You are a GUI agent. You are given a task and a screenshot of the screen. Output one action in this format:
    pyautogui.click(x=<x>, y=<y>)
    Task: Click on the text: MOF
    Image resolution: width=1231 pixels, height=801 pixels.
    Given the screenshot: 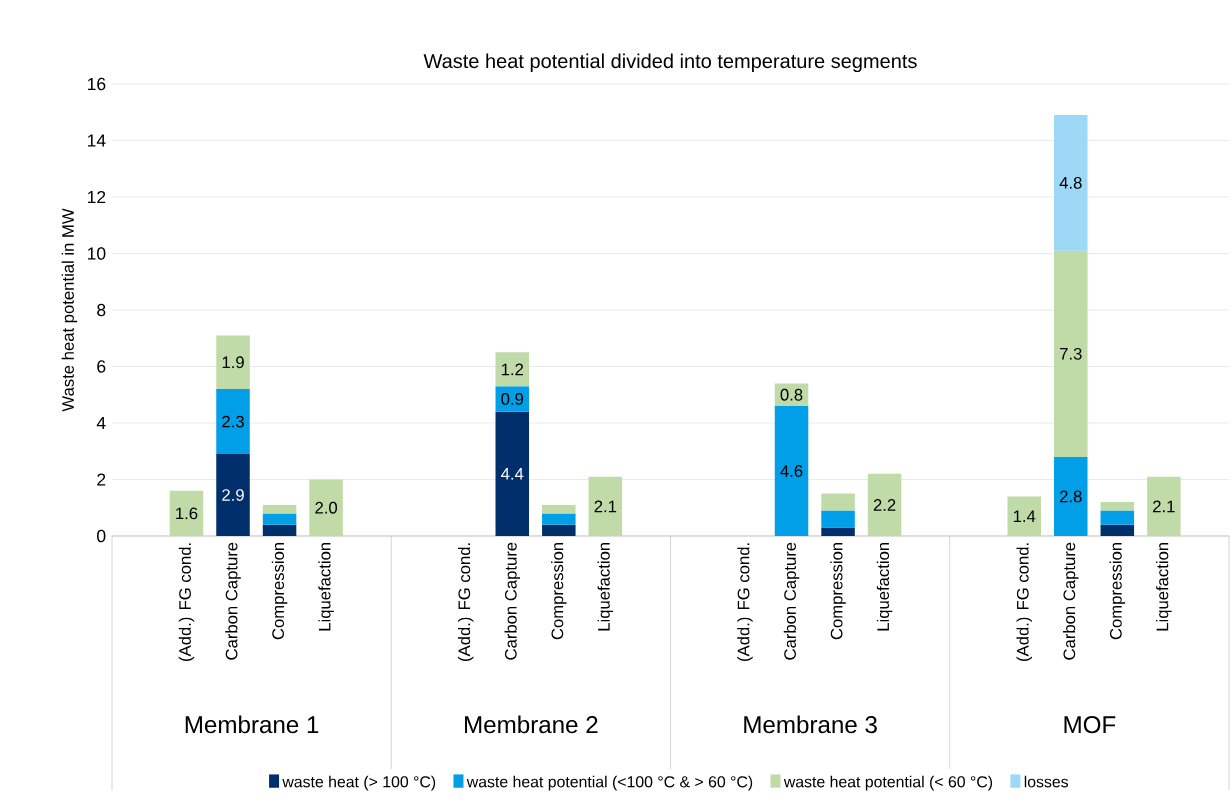 What is the action you would take?
    pyautogui.click(x=1090, y=725)
    